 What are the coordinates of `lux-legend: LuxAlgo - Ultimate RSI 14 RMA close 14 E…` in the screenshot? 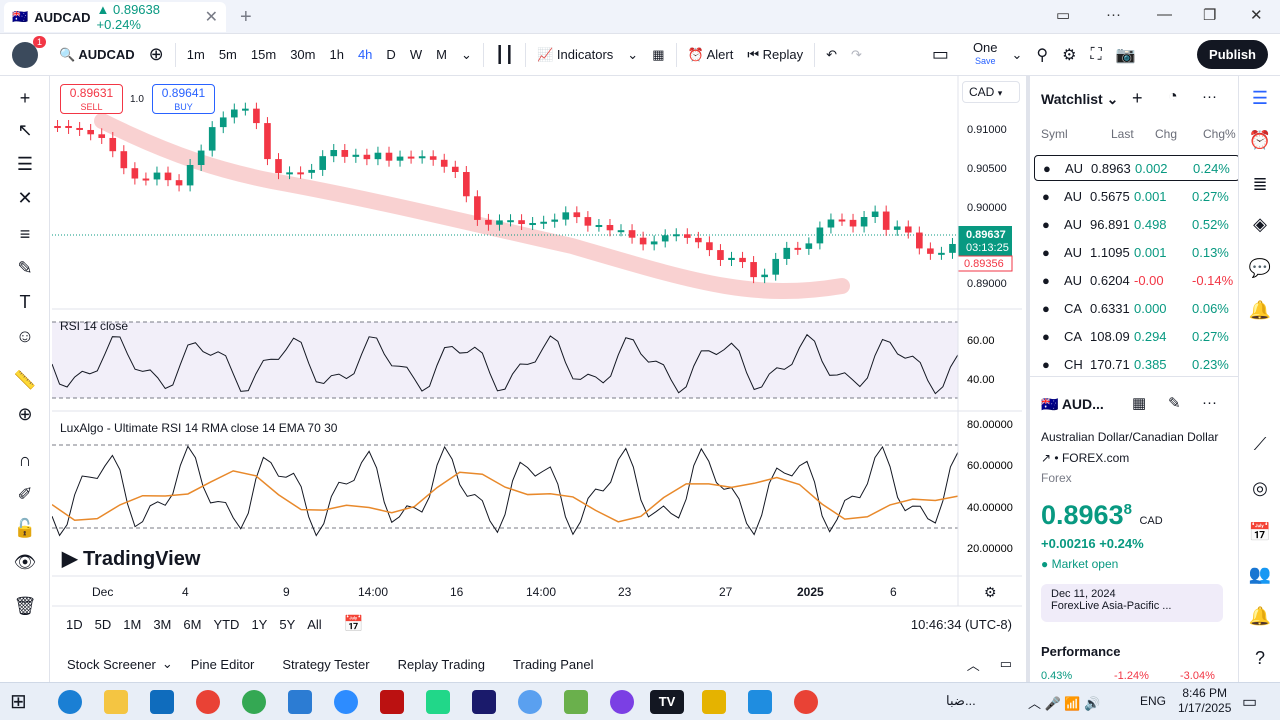 It's located at (199, 428).